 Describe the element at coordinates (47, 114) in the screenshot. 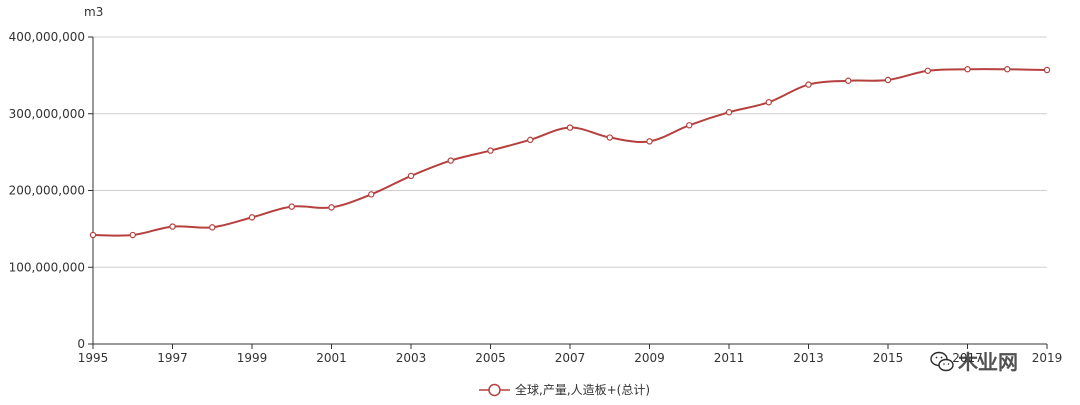

I see `y-tick-label: 300,000,000` at that location.